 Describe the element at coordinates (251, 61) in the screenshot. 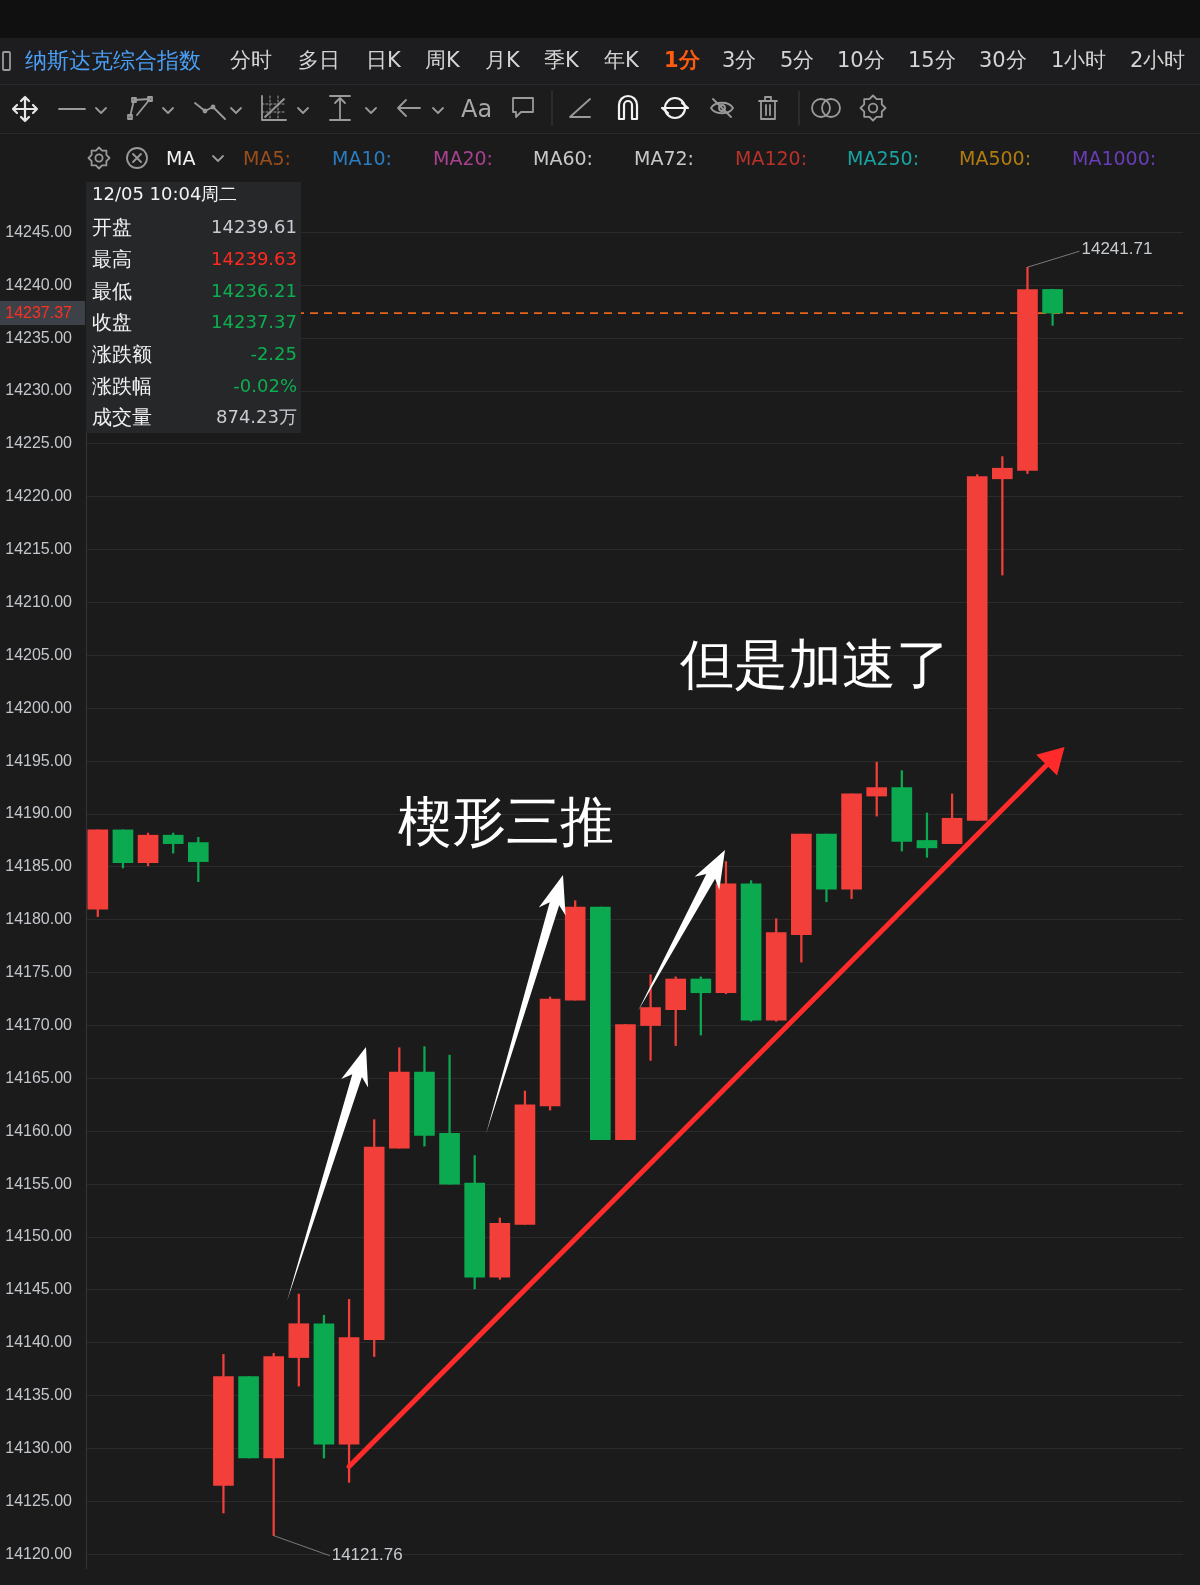

I see `text: 分时` at that location.